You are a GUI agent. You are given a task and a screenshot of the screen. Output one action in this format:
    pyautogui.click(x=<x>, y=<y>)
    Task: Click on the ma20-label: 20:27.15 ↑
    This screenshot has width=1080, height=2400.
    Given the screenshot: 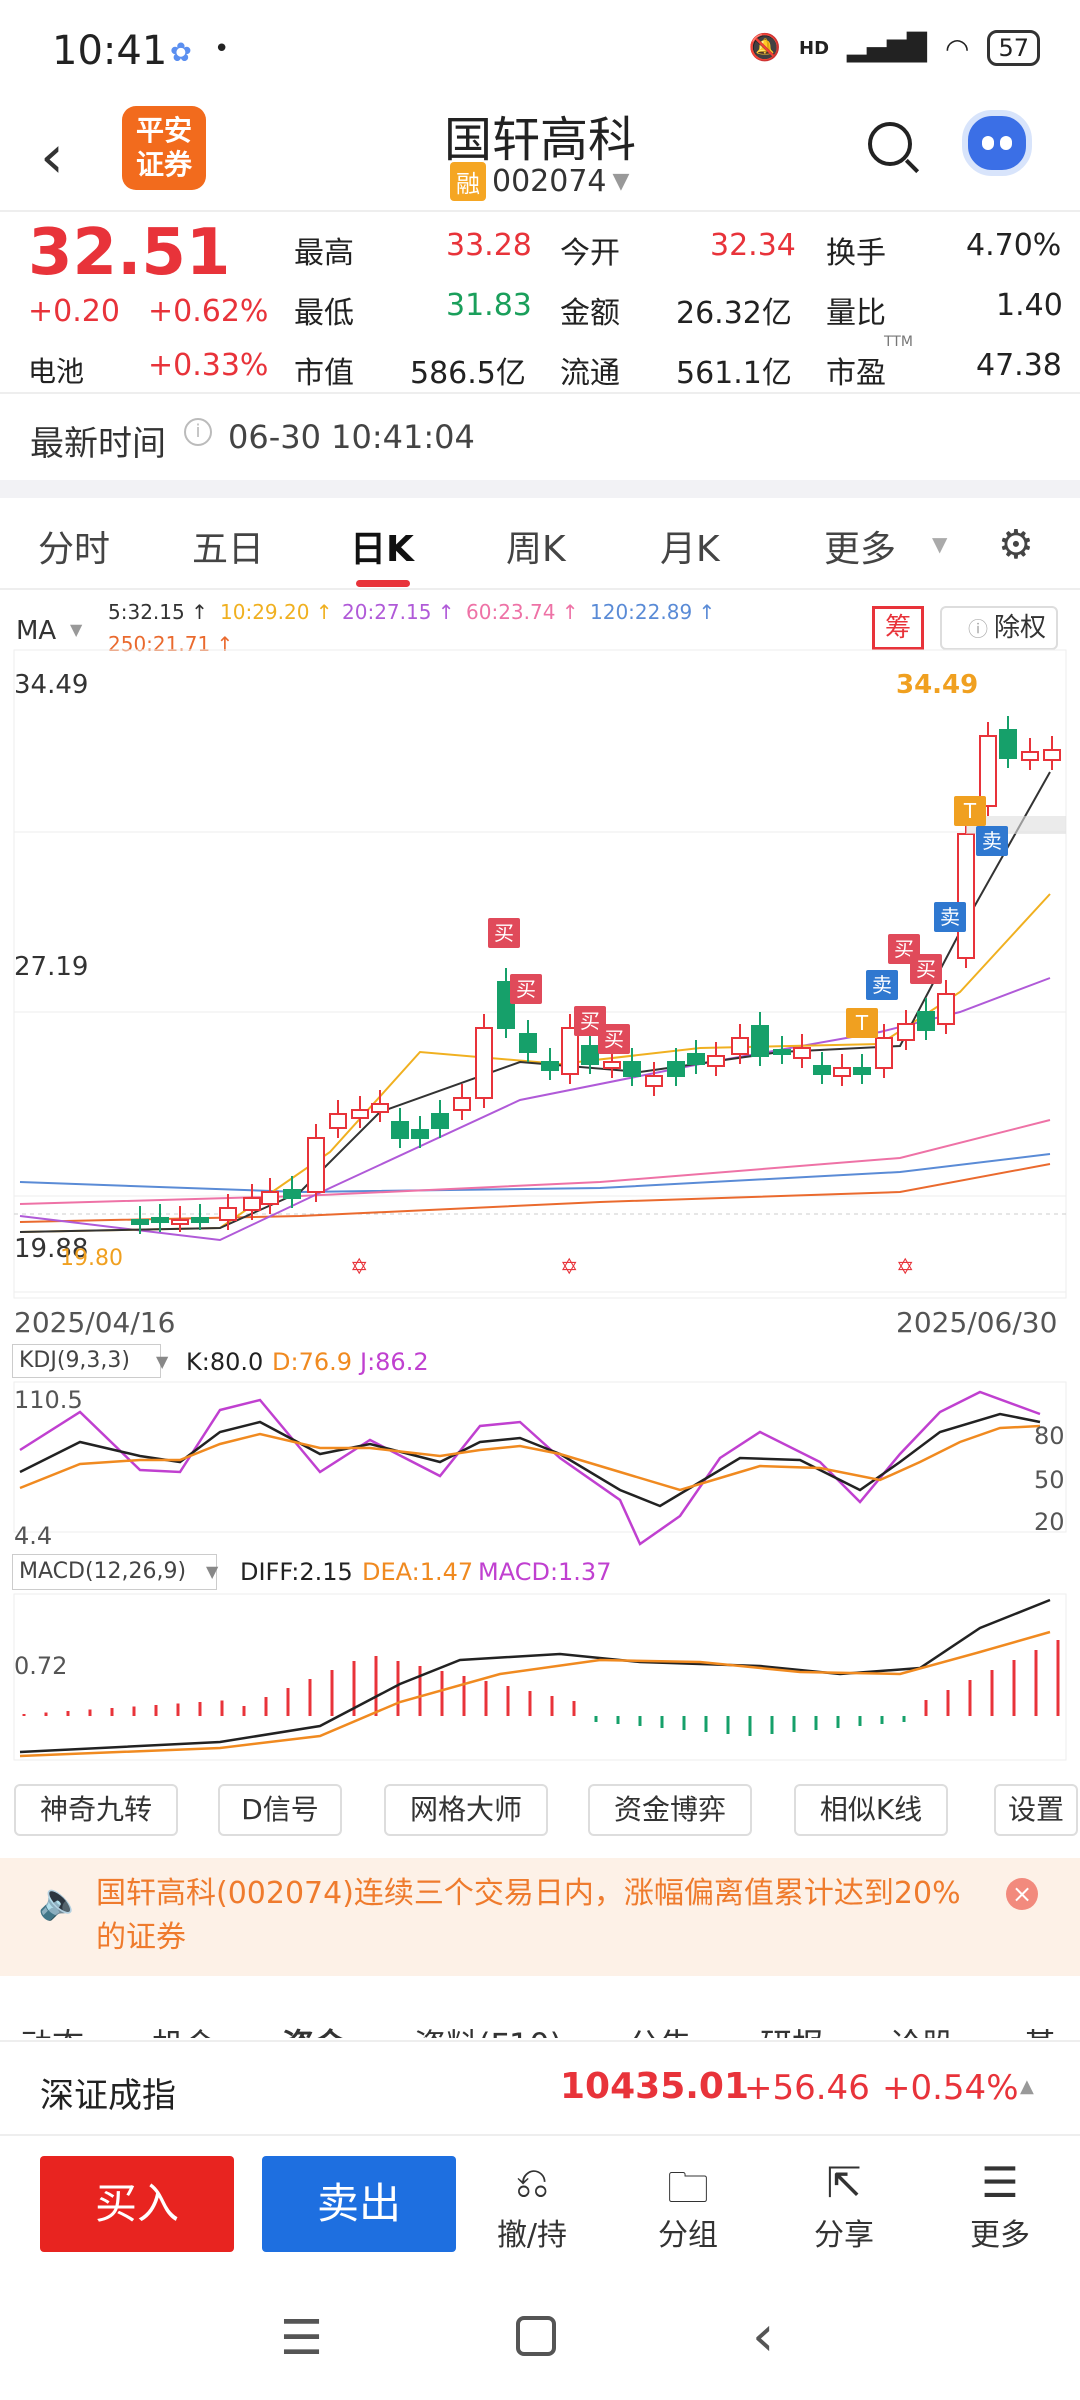 What is the action you would take?
    pyautogui.click(x=398, y=612)
    